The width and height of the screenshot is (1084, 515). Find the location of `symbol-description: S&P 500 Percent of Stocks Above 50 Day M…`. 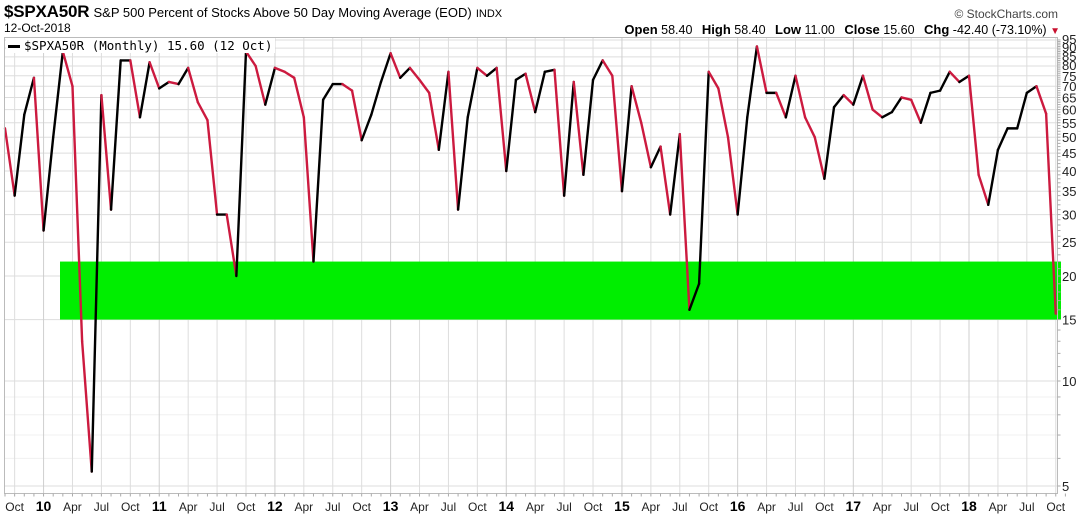

symbol-description: S&P 500 Percent of Stocks Above 50 Day M… is located at coordinates (282, 12).